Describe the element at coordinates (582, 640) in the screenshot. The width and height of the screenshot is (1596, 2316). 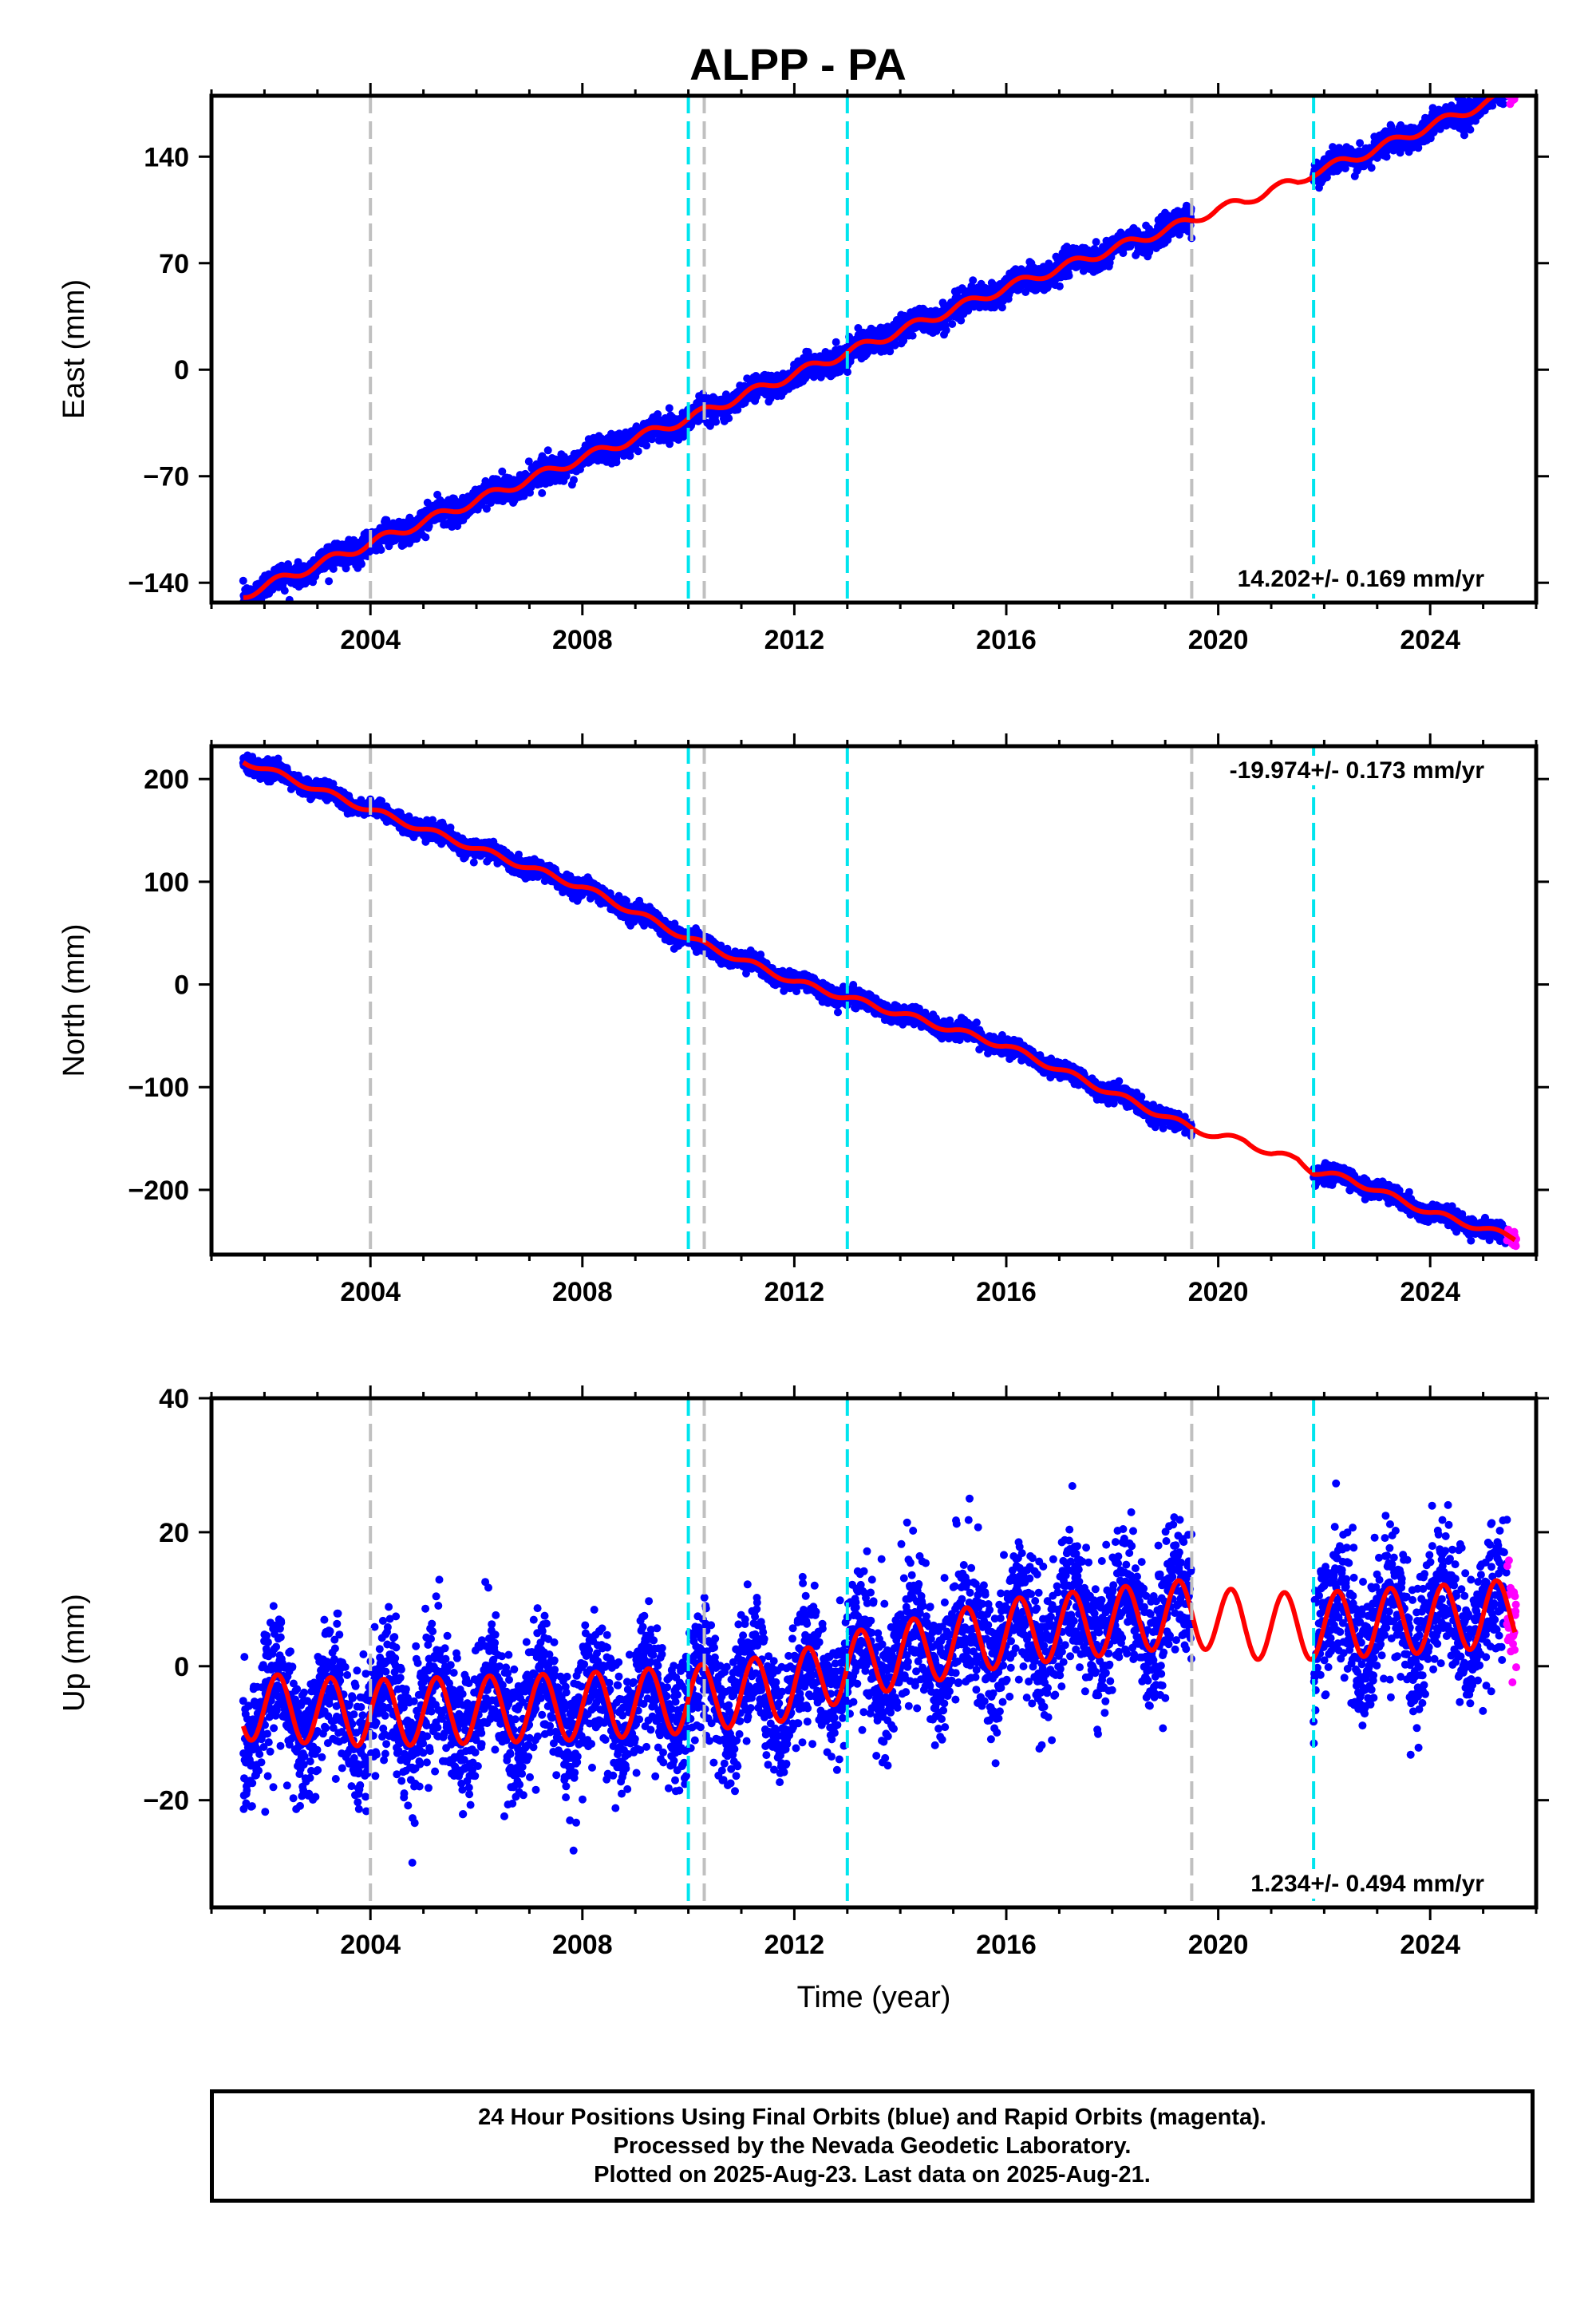
I see `x-tick-label: 2008` at that location.